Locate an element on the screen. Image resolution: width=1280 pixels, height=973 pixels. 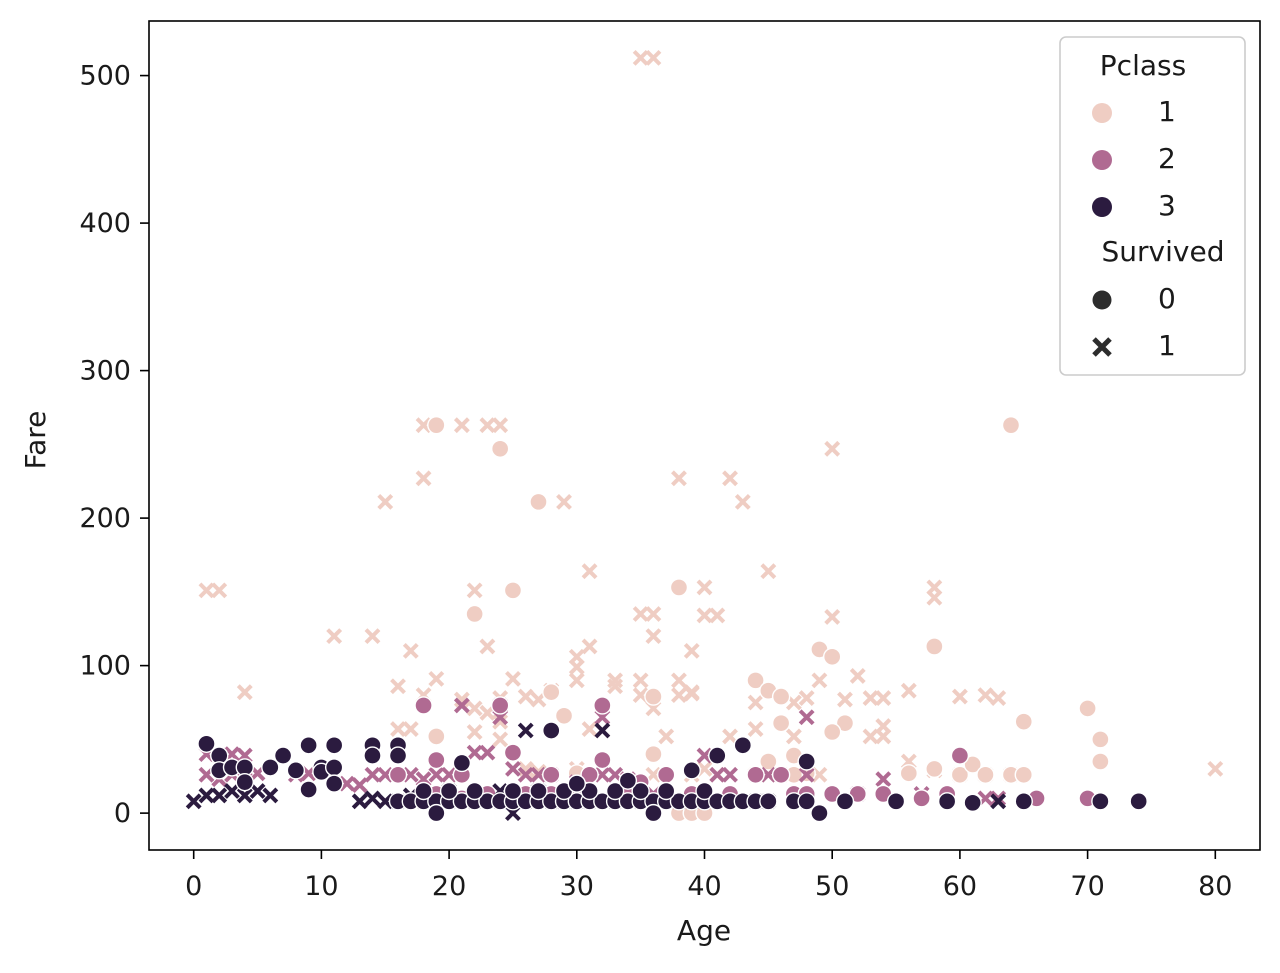
legend-label-survived-1: 1 is located at coordinates (1167, 345).